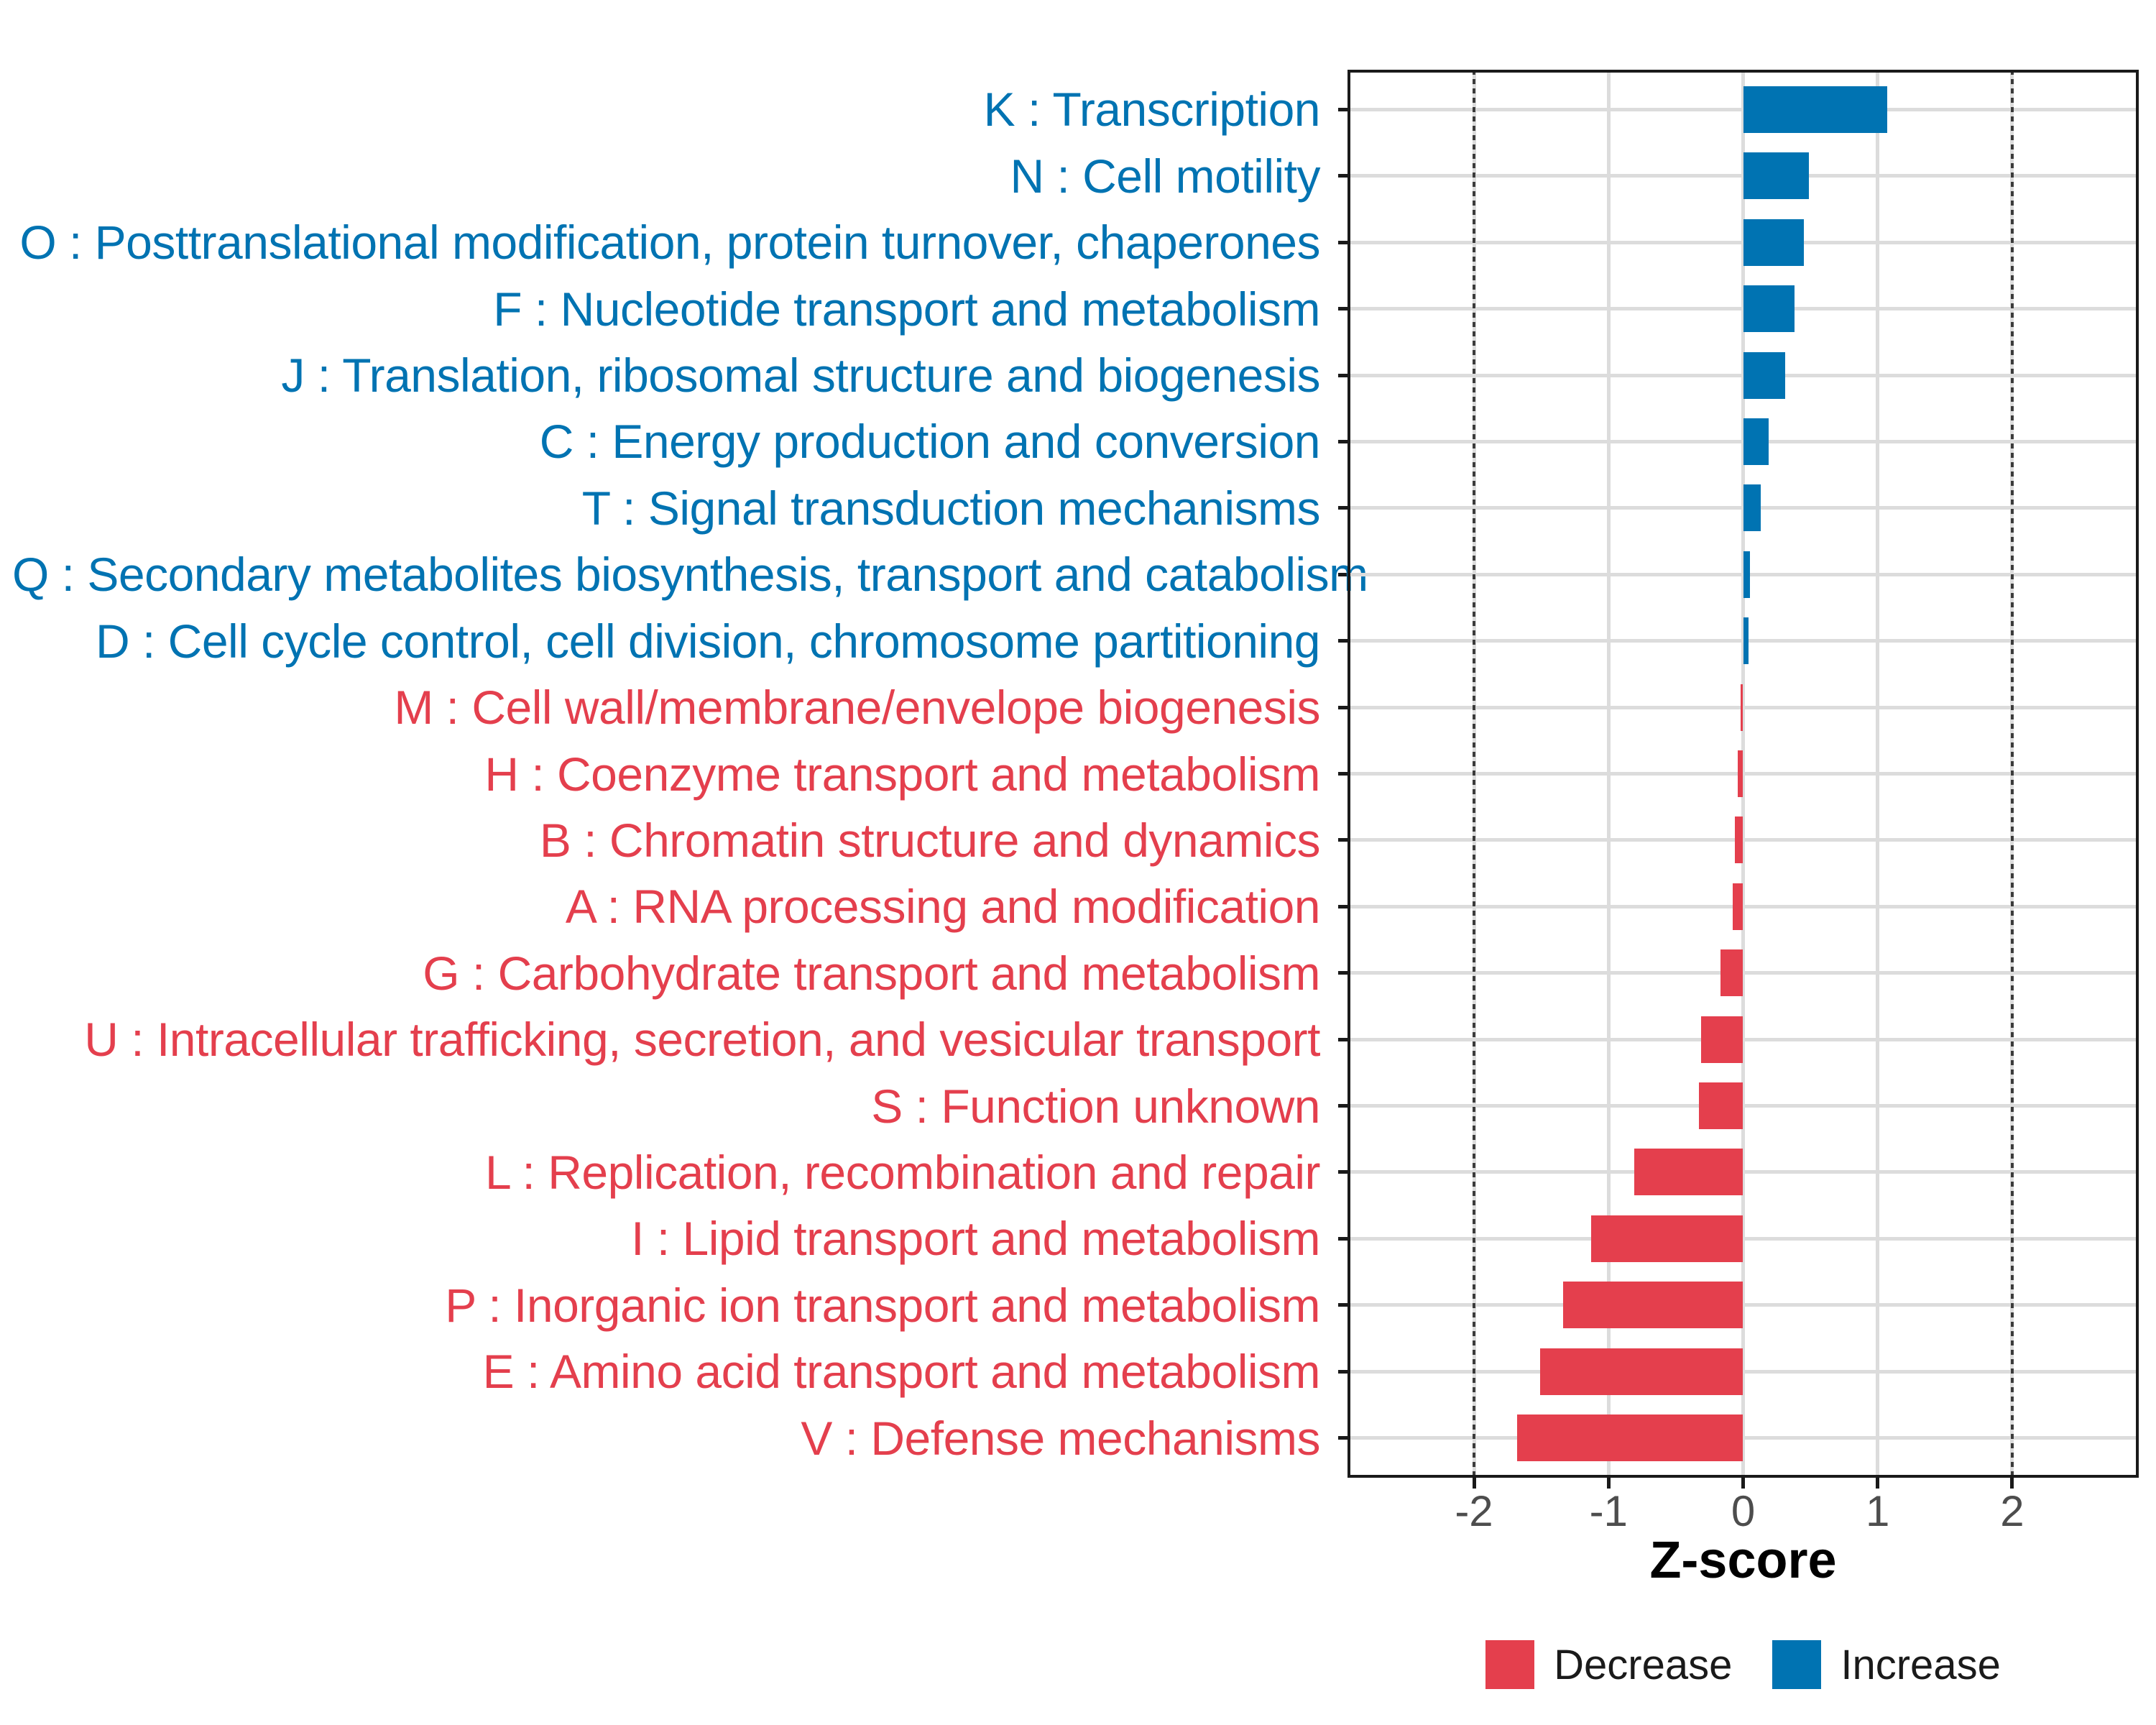 The image size is (2156, 1725). I want to click on x-axis-tick-label: 2, so click(2012, 1511).